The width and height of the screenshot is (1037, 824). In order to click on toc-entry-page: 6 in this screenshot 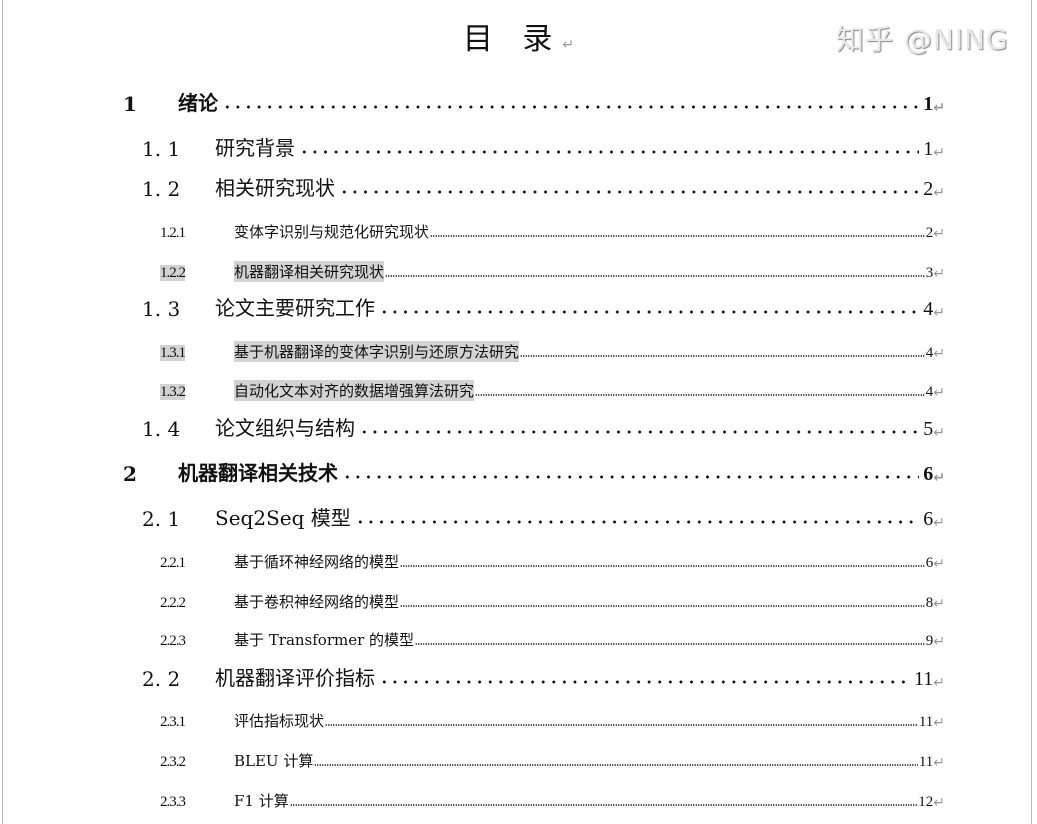, I will do `click(928, 474)`.